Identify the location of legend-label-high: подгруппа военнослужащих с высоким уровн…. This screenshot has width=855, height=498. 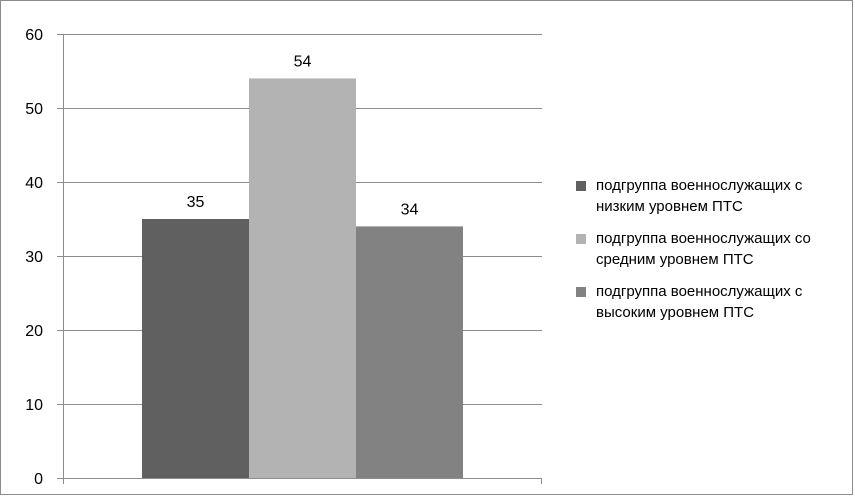
(699, 302).